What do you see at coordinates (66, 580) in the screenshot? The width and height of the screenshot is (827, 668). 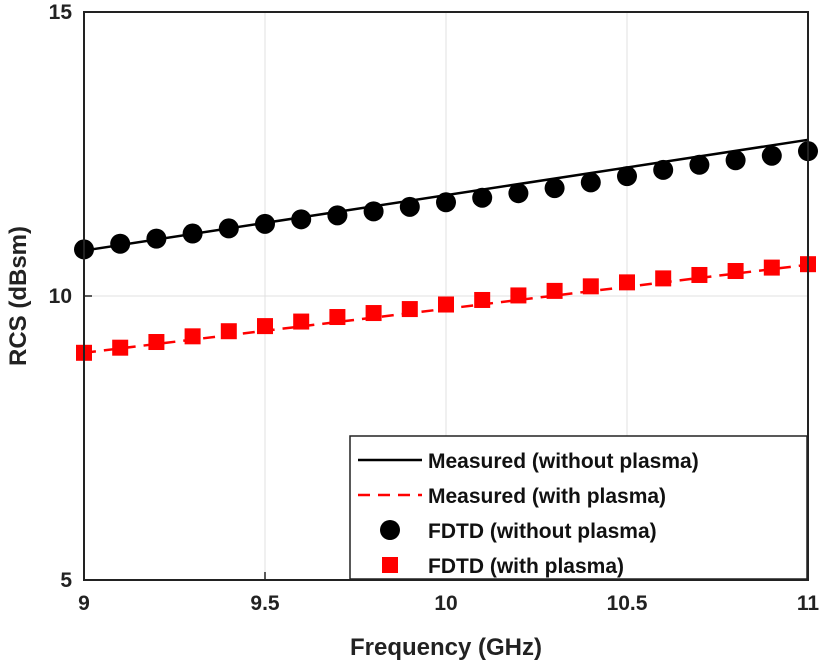 I see `y-tick-label: 5` at bounding box center [66, 580].